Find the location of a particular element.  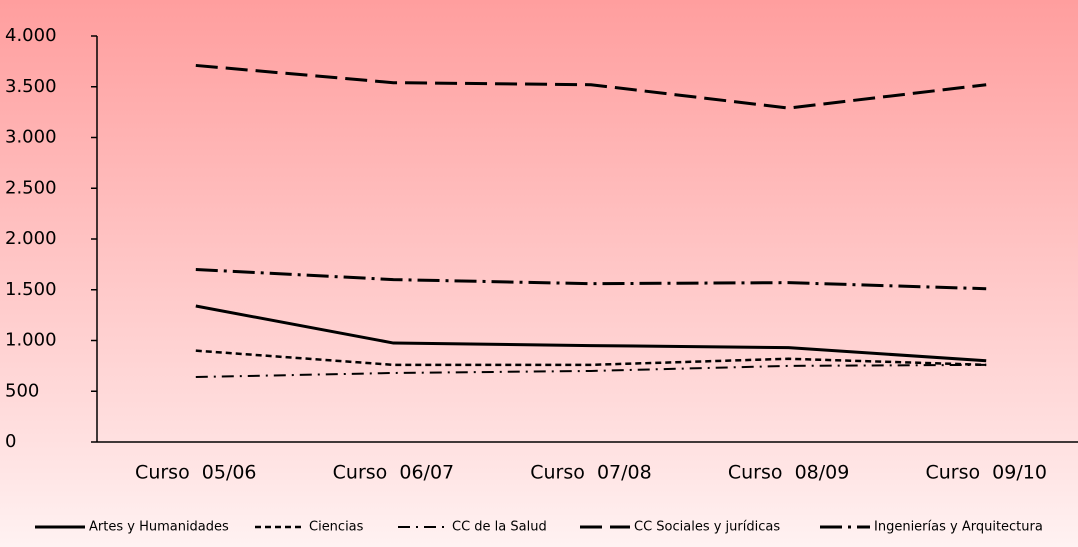

x-tick-label: Curso 09/10 is located at coordinates (985, 473).